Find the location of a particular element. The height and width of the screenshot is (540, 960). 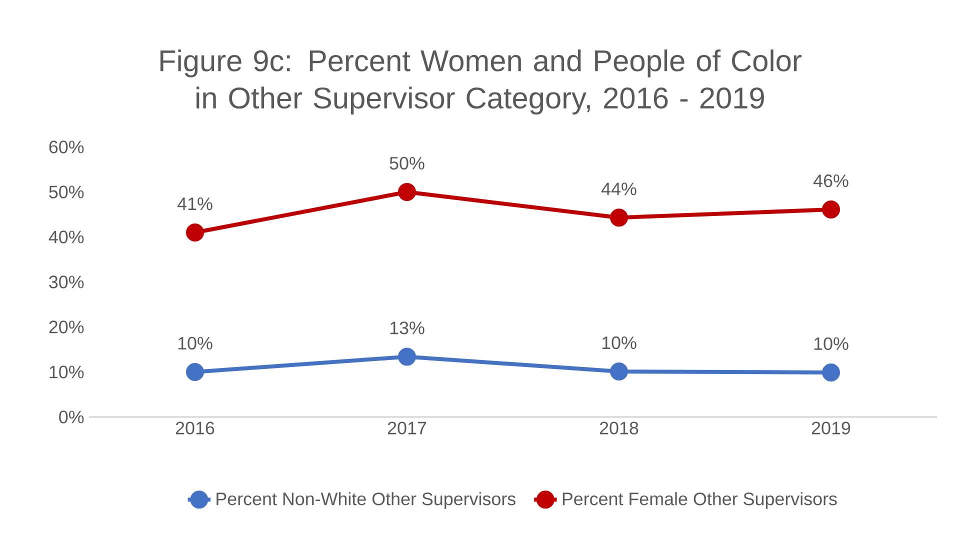

y-tick-label: 0% is located at coordinates (71, 417).